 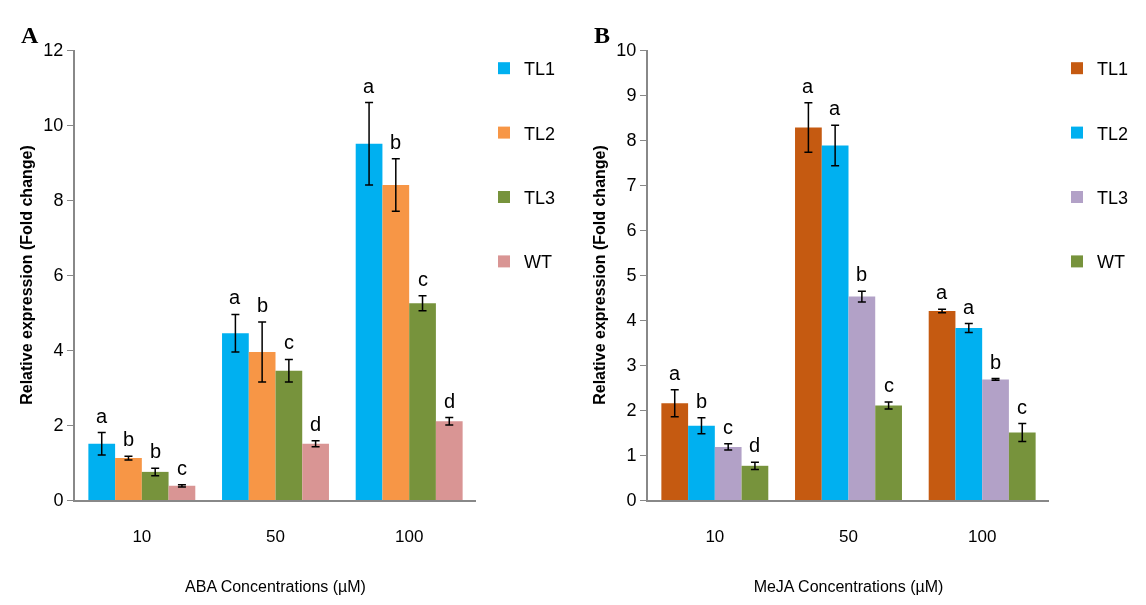 I want to click on text: B, so click(x=602, y=35).